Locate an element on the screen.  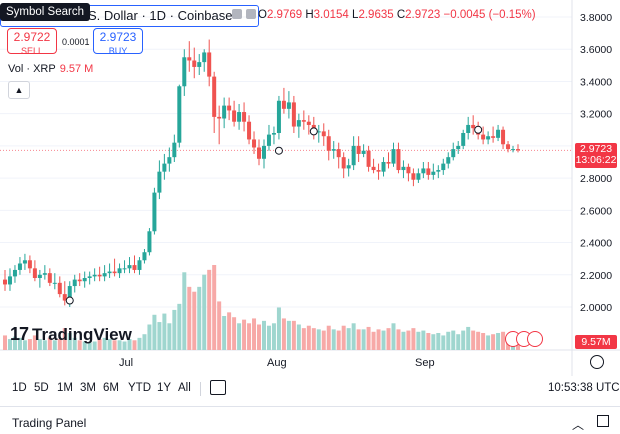
x-axis-label: Sep is located at coordinates (425, 363).